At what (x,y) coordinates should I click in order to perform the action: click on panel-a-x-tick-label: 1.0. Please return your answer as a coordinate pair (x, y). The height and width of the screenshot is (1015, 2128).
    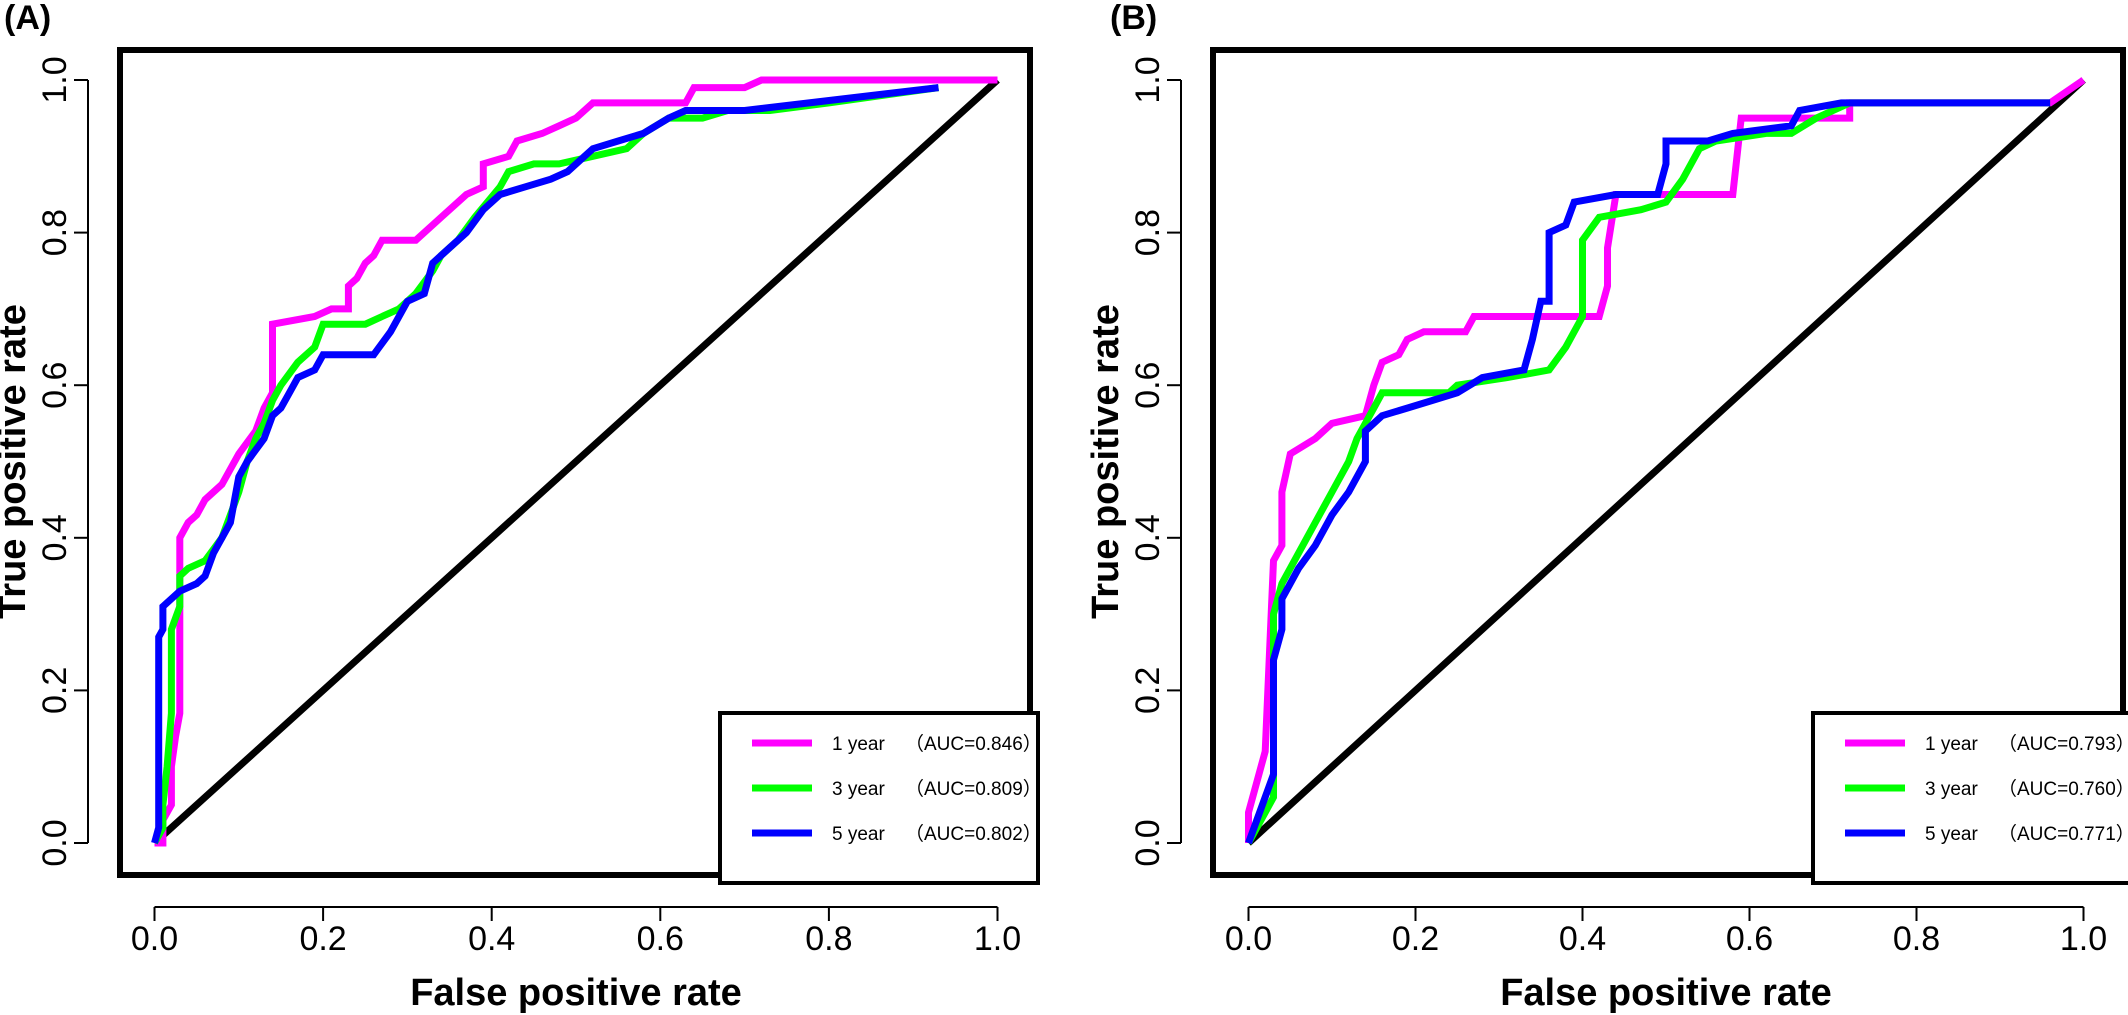
    Looking at the image, I should click on (997, 939).